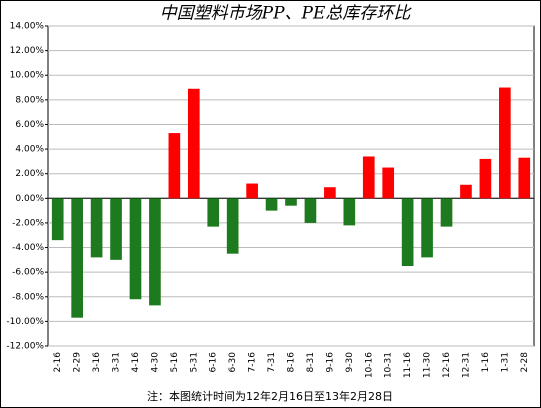 This screenshot has height=408, width=541. Describe the element at coordinates (29, 199) in the screenshot. I see `y-tick-label: 0.00%` at that location.